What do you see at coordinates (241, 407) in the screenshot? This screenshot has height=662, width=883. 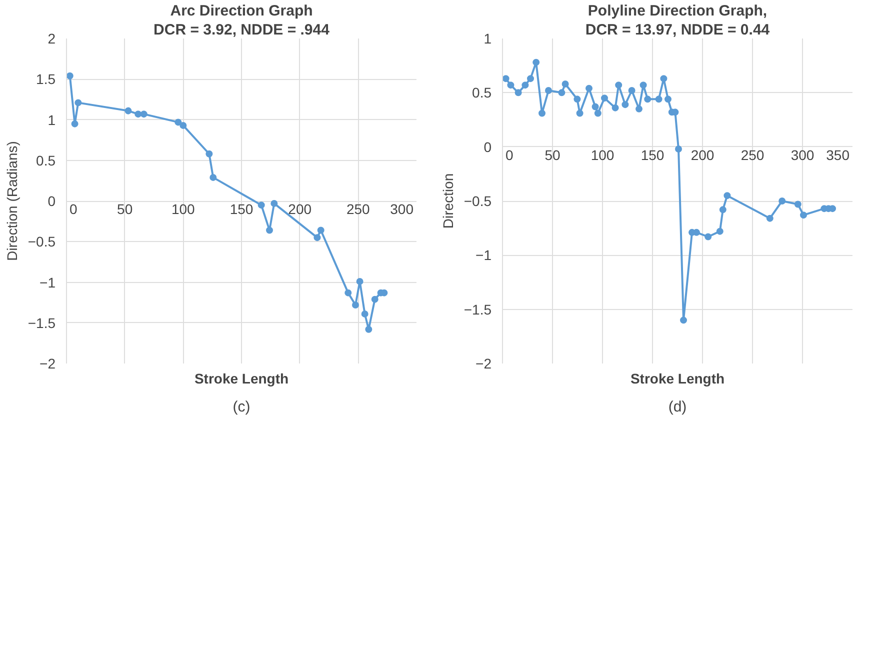 I see `text: (c)` at bounding box center [241, 407].